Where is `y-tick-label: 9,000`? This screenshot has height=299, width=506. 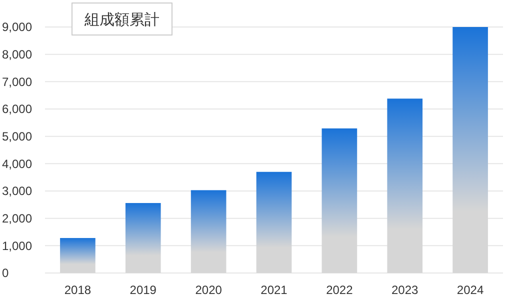
y-tick-label: 9,000 is located at coordinates (17, 27).